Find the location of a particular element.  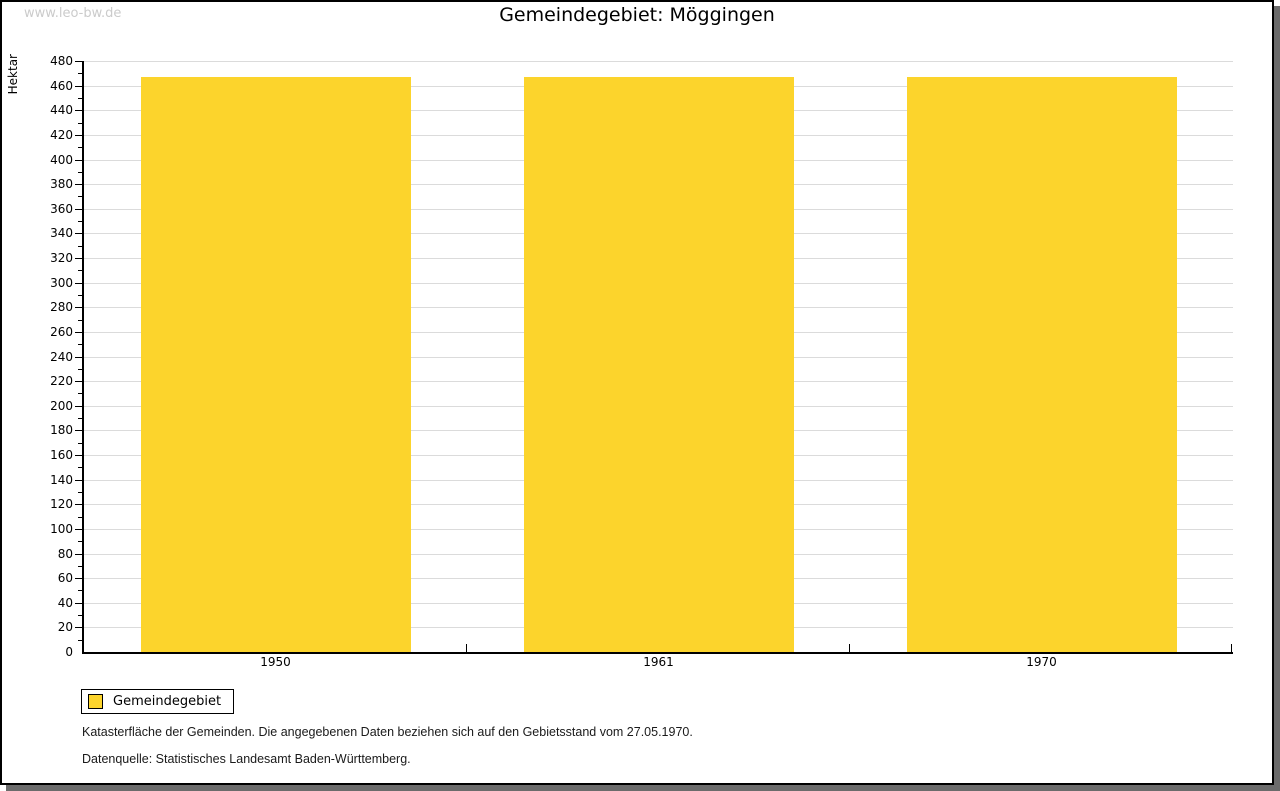

y-tick-label-400: 400 is located at coordinates (61, 160).